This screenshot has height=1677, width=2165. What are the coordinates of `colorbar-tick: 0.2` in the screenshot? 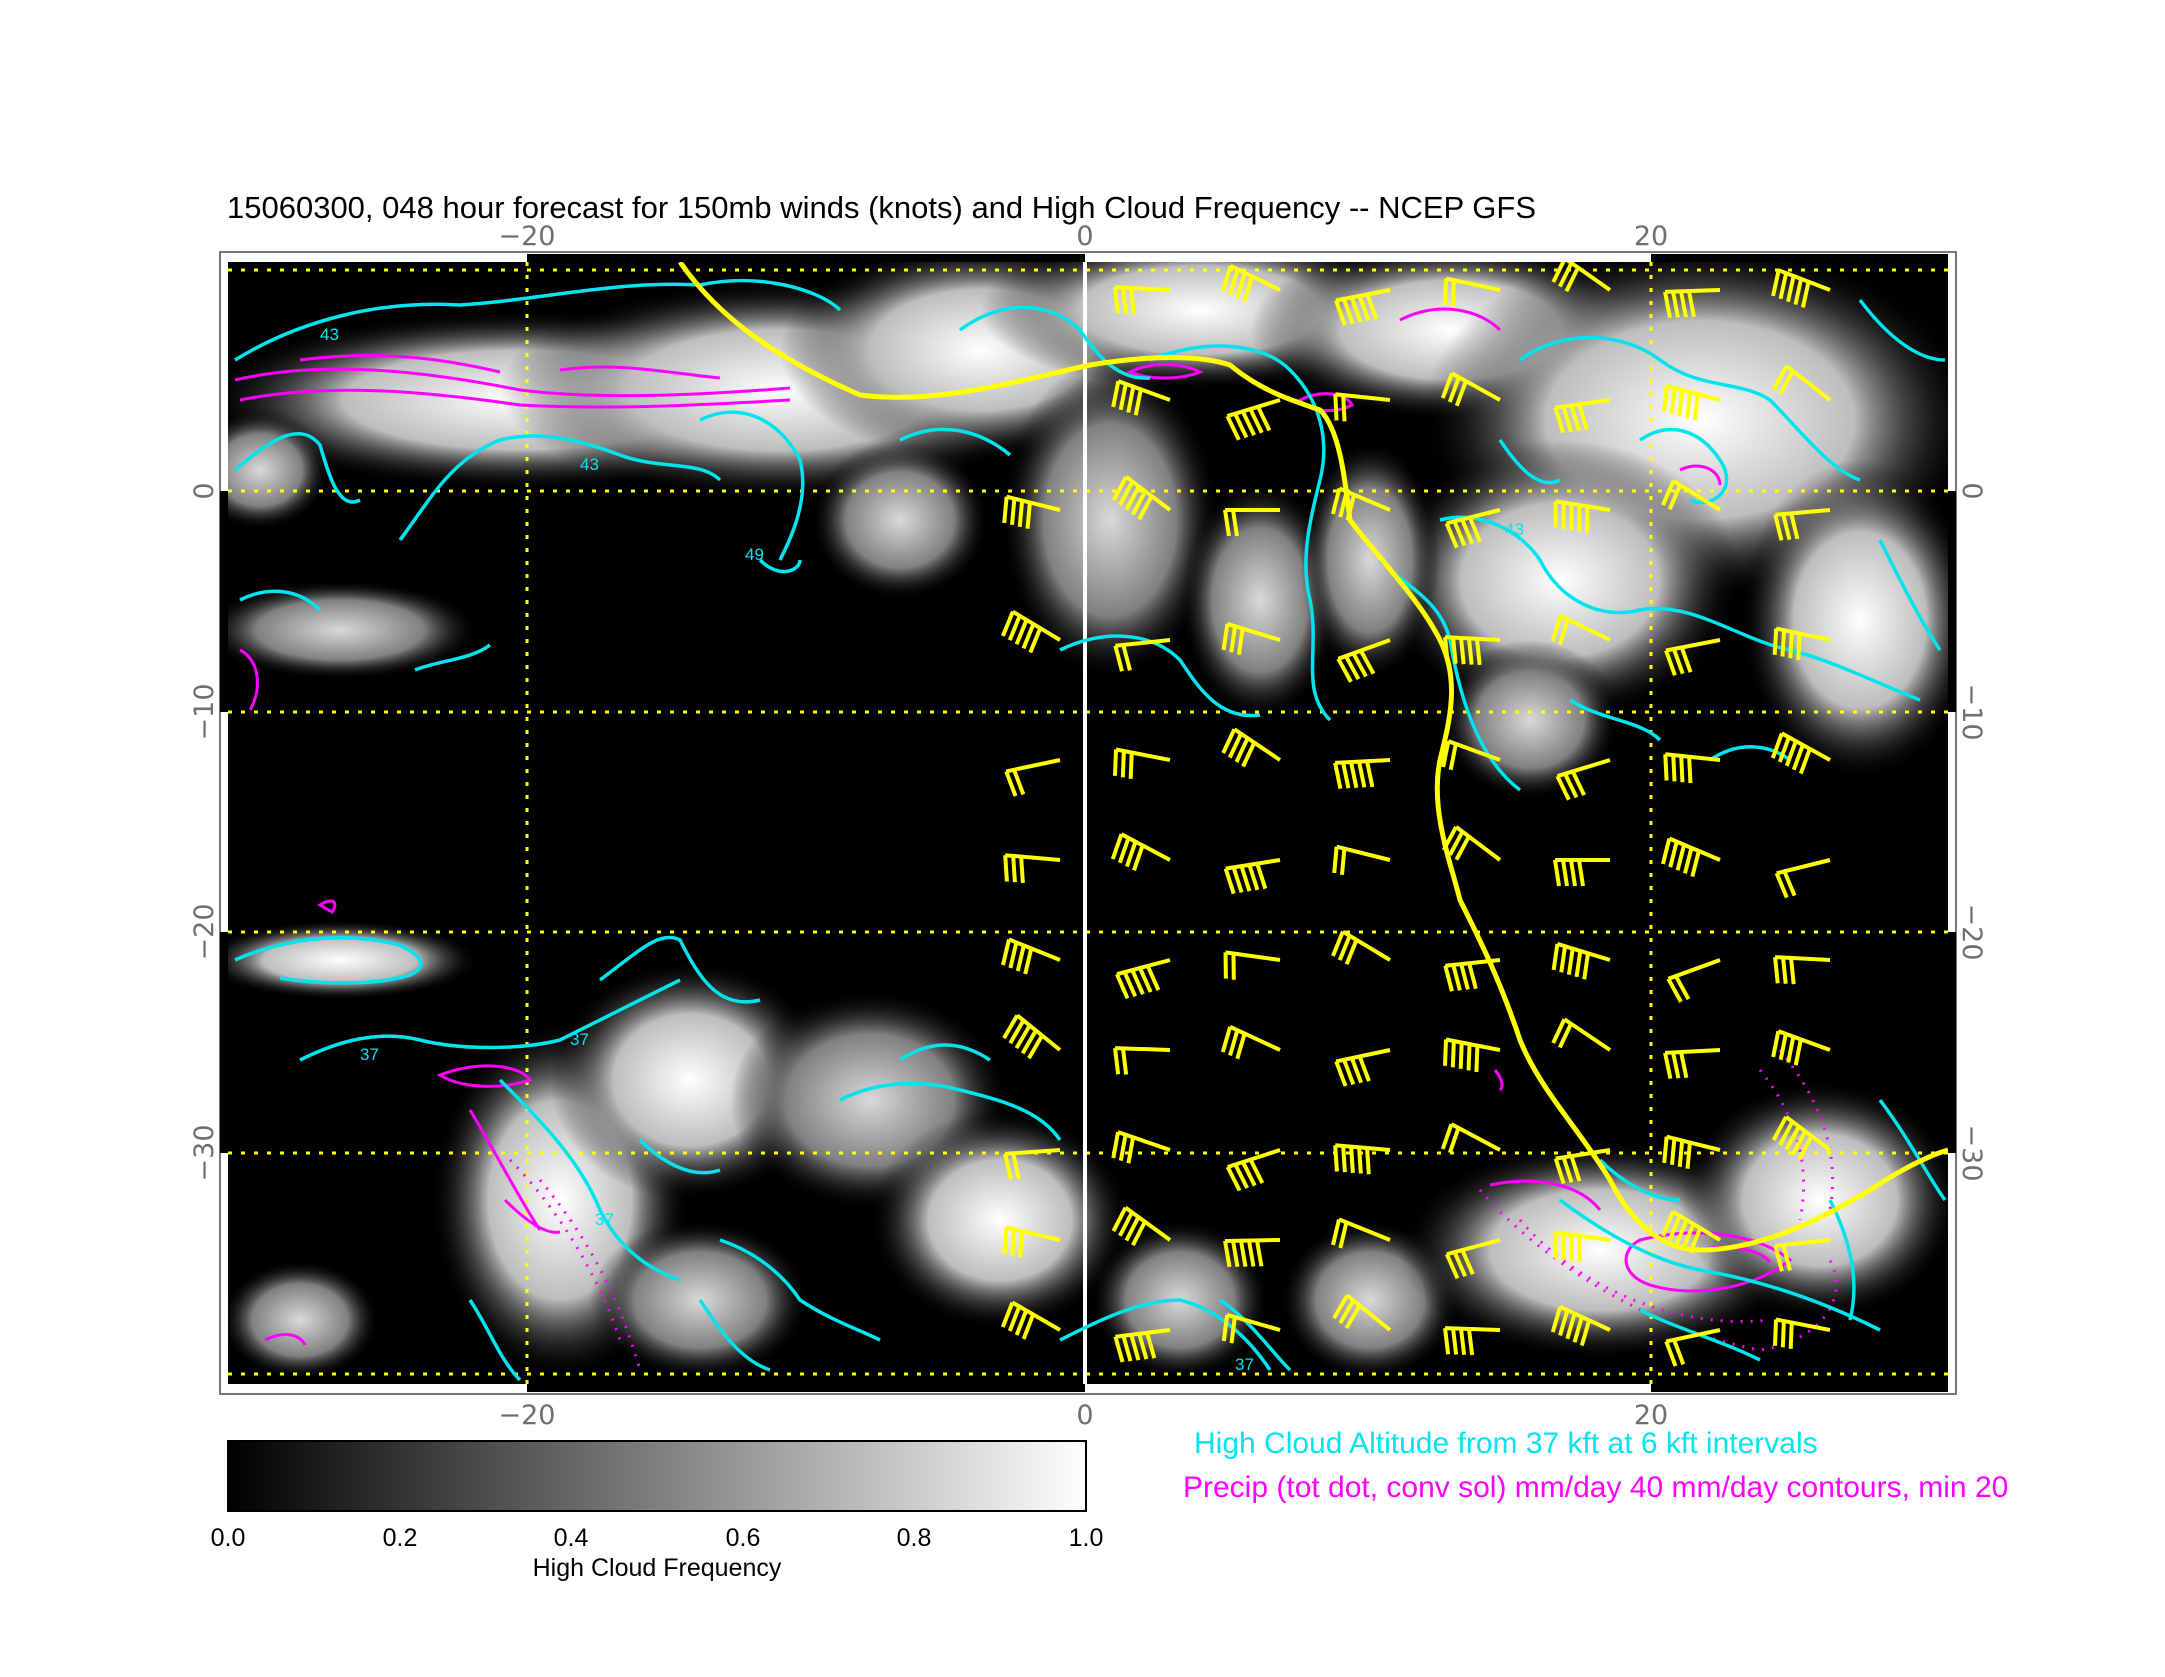 It's located at (400, 1538).